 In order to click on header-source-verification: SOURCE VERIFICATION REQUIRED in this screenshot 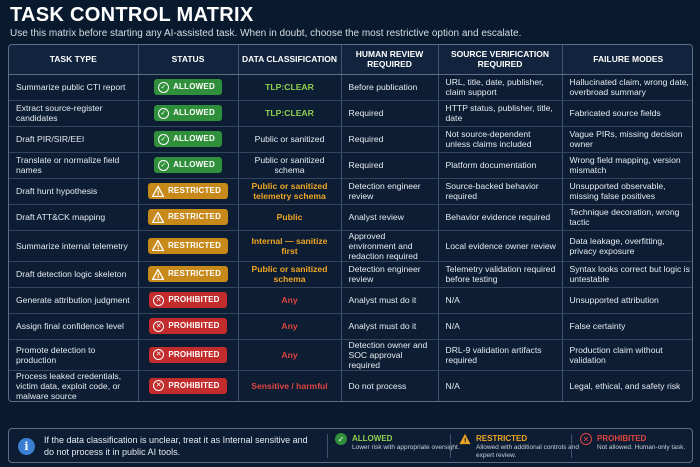, I will do `click(500, 60)`.